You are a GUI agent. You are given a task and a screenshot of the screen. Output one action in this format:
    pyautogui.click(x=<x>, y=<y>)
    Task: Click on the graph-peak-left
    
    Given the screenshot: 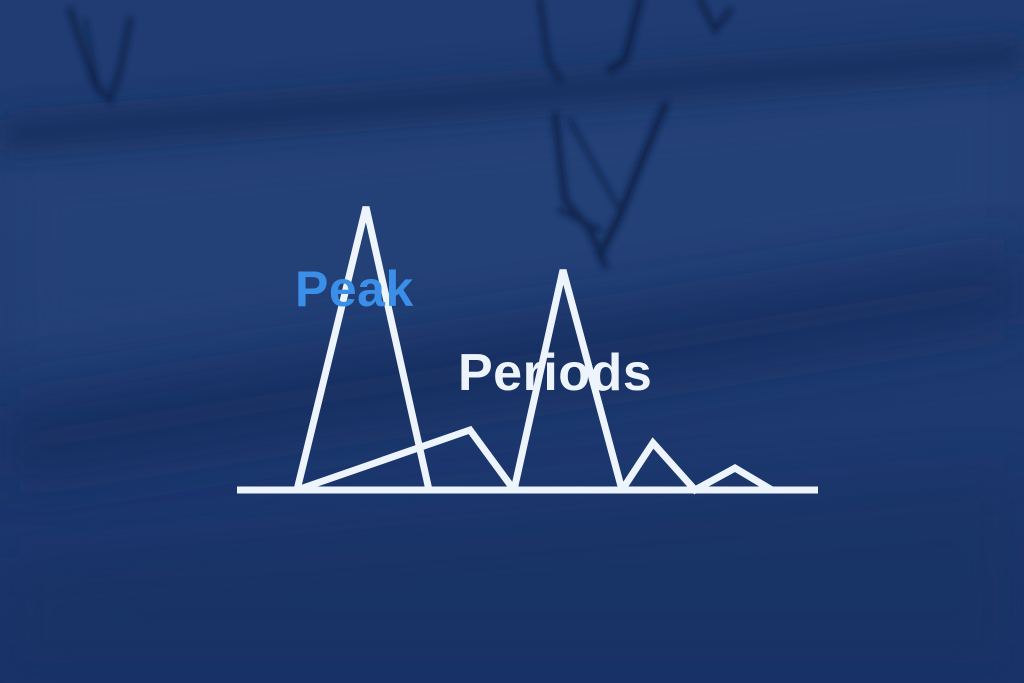 What is the action you would take?
    pyautogui.click(x=363, y=348)
    